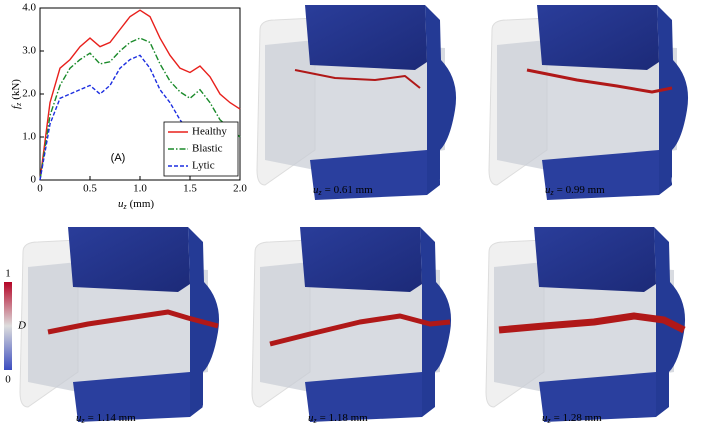  What do you see at coordinates (29, 94) in the screenshot?
I see `y-tick-label: 2.0` at bounding box center [29, 94].